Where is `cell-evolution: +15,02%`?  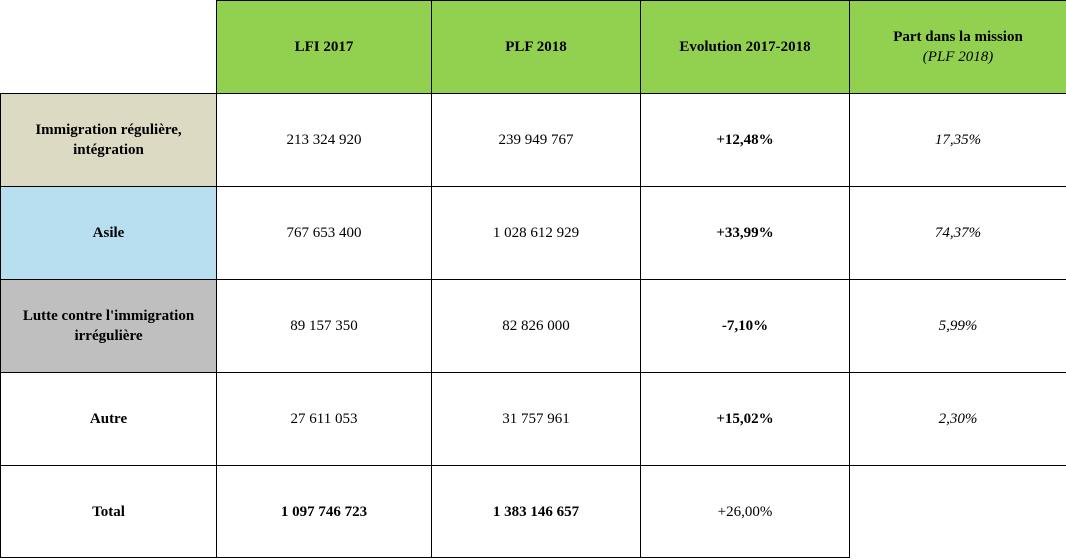 cell-evolution: +15,02% is located at coordinates (745, 419).